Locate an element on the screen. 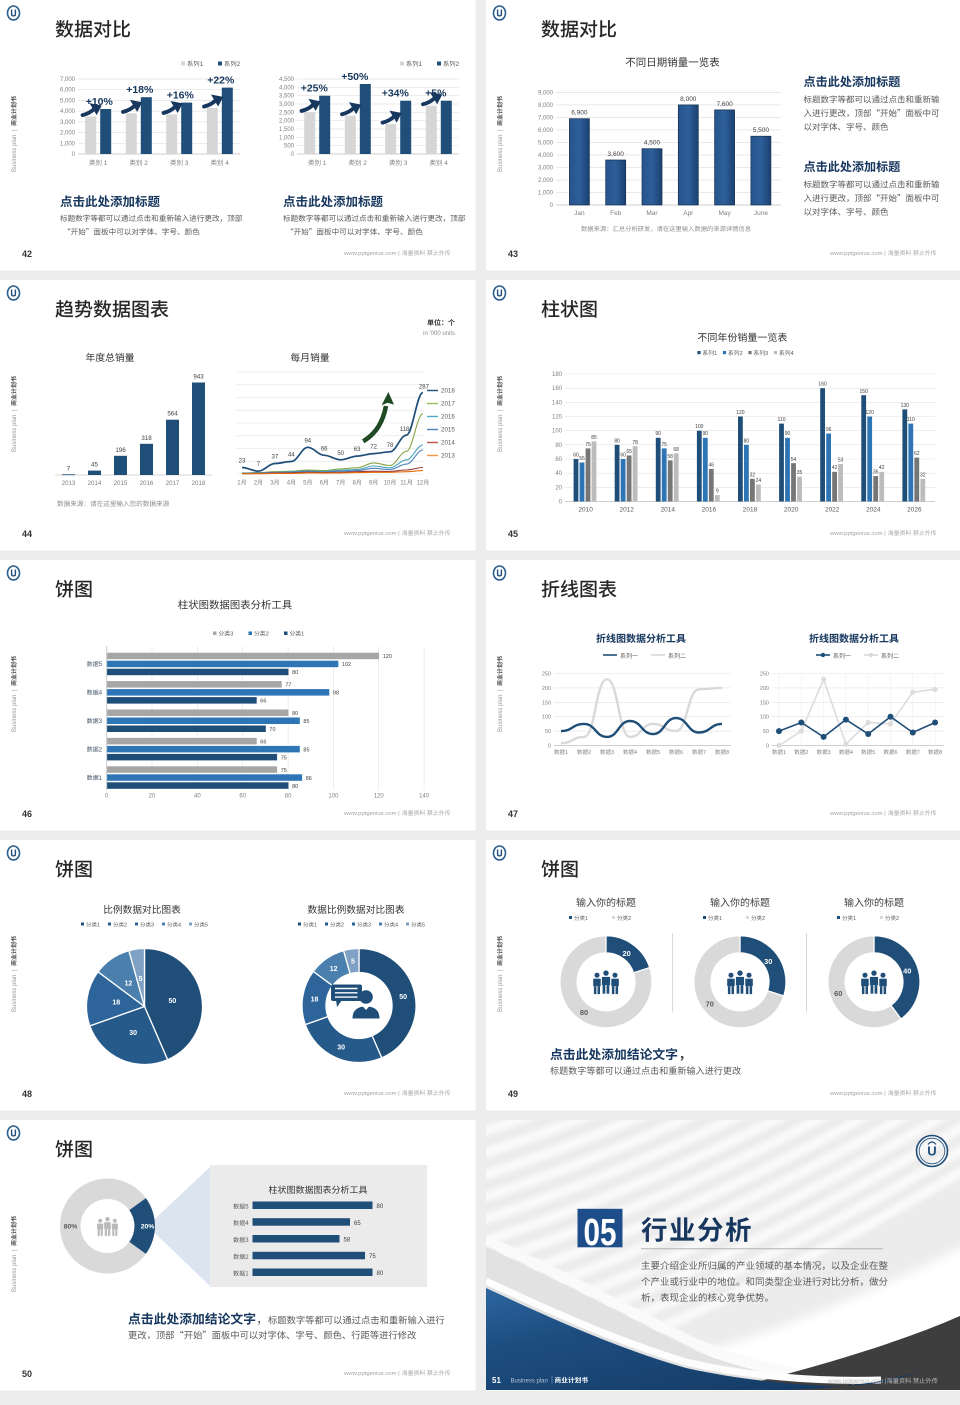 This screenshot has height=1405, width=960. svg-text: 200 is located at coordinates (546, 689).